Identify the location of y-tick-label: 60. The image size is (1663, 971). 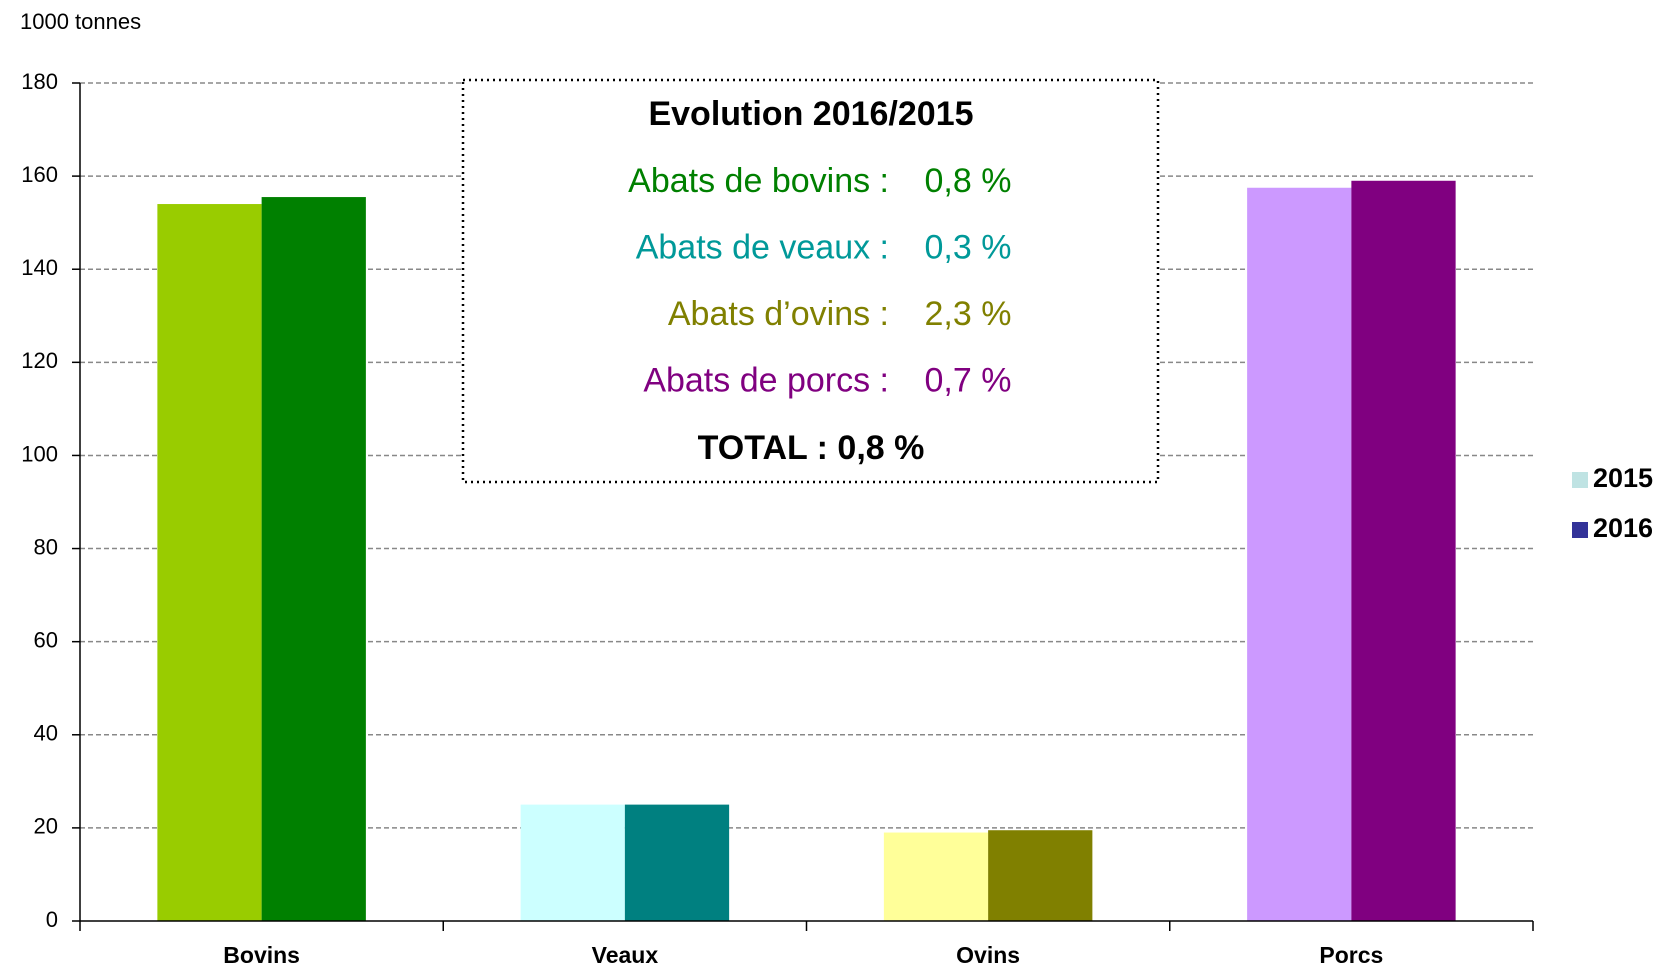
(46, 639).